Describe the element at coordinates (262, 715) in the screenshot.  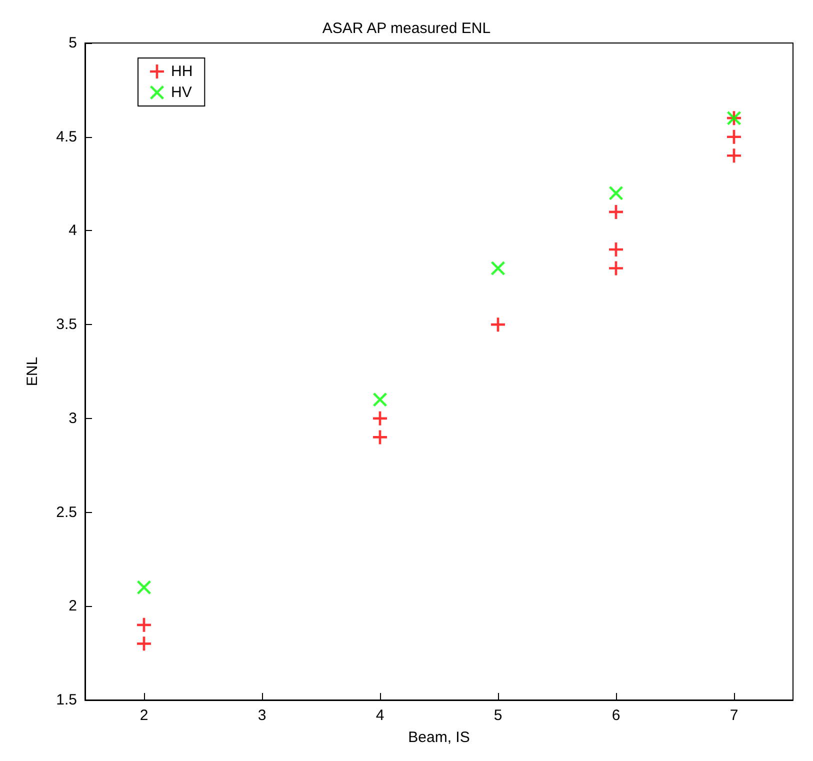
I see `x-tick-label: 3` at that location.